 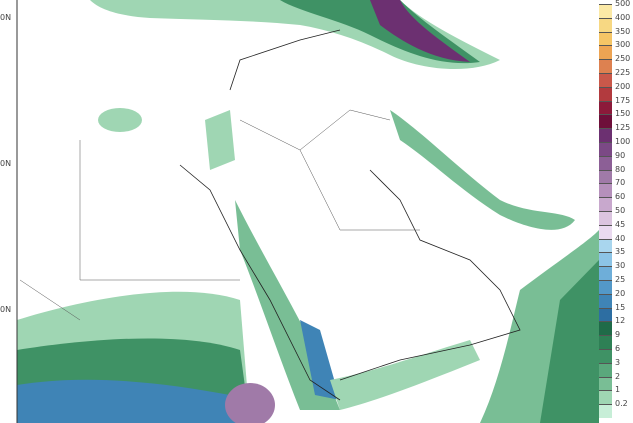 What do you see at coordinates (220, 140) in the screenshot?
I see `precip-levant` at bounding box center [220, 140].